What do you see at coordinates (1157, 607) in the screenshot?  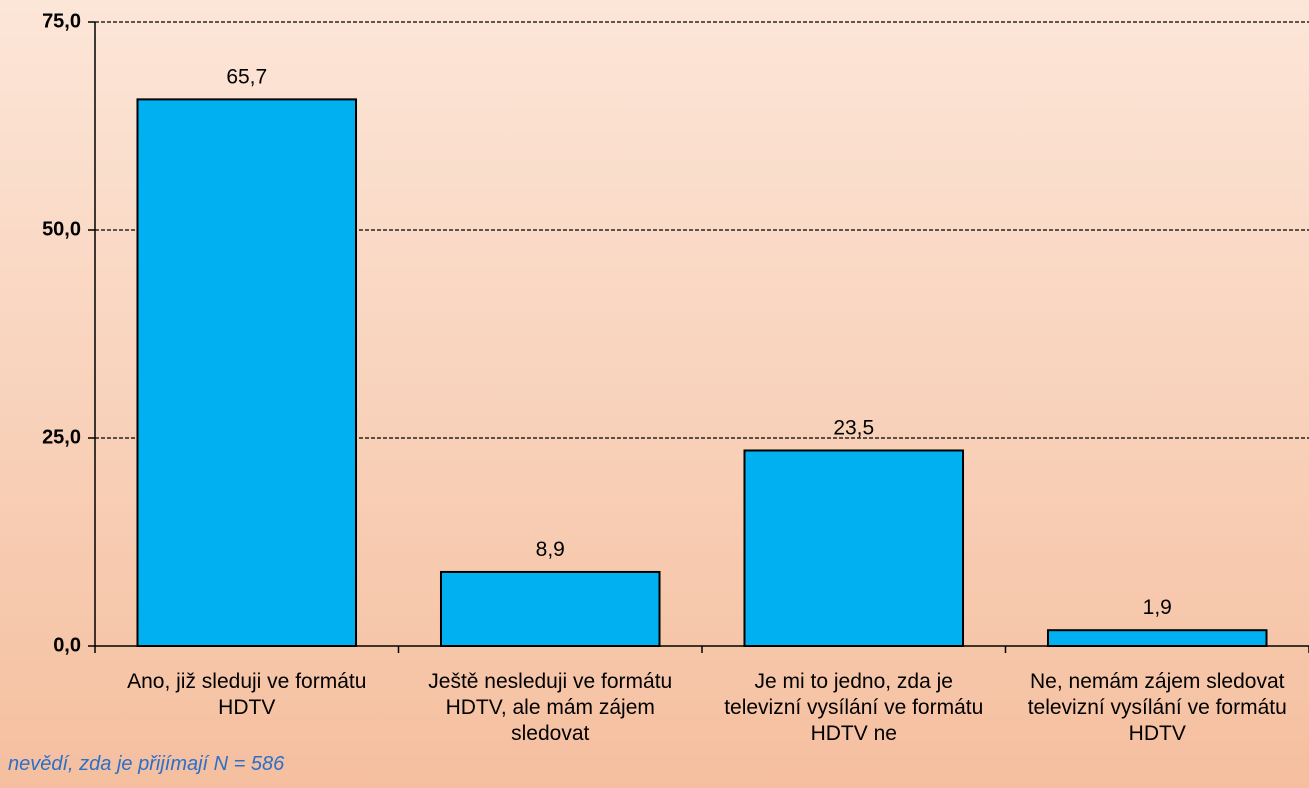 I see `data-label: 1,9` at bounding box center [1157, 607].